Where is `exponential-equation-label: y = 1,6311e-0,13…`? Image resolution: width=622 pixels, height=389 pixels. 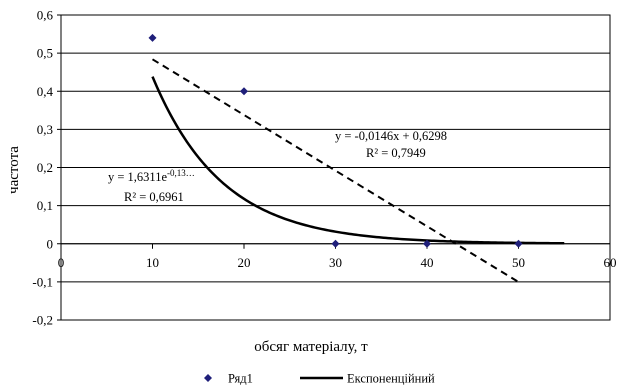 exponential-equation-label: y = 1,6311e-0,13… is located at coordinates (151, 176).